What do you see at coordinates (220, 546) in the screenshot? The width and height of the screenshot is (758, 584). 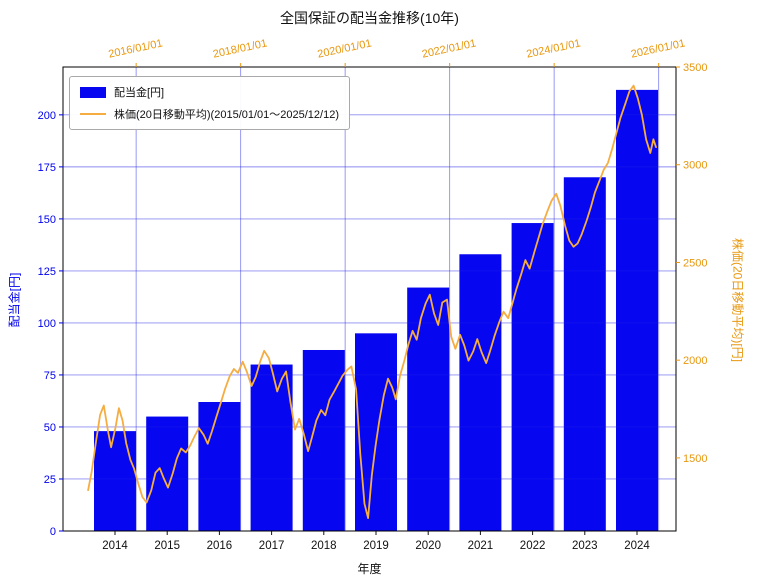 I see `bottom-tick-label: 2016` at bounding box center [220, 546].